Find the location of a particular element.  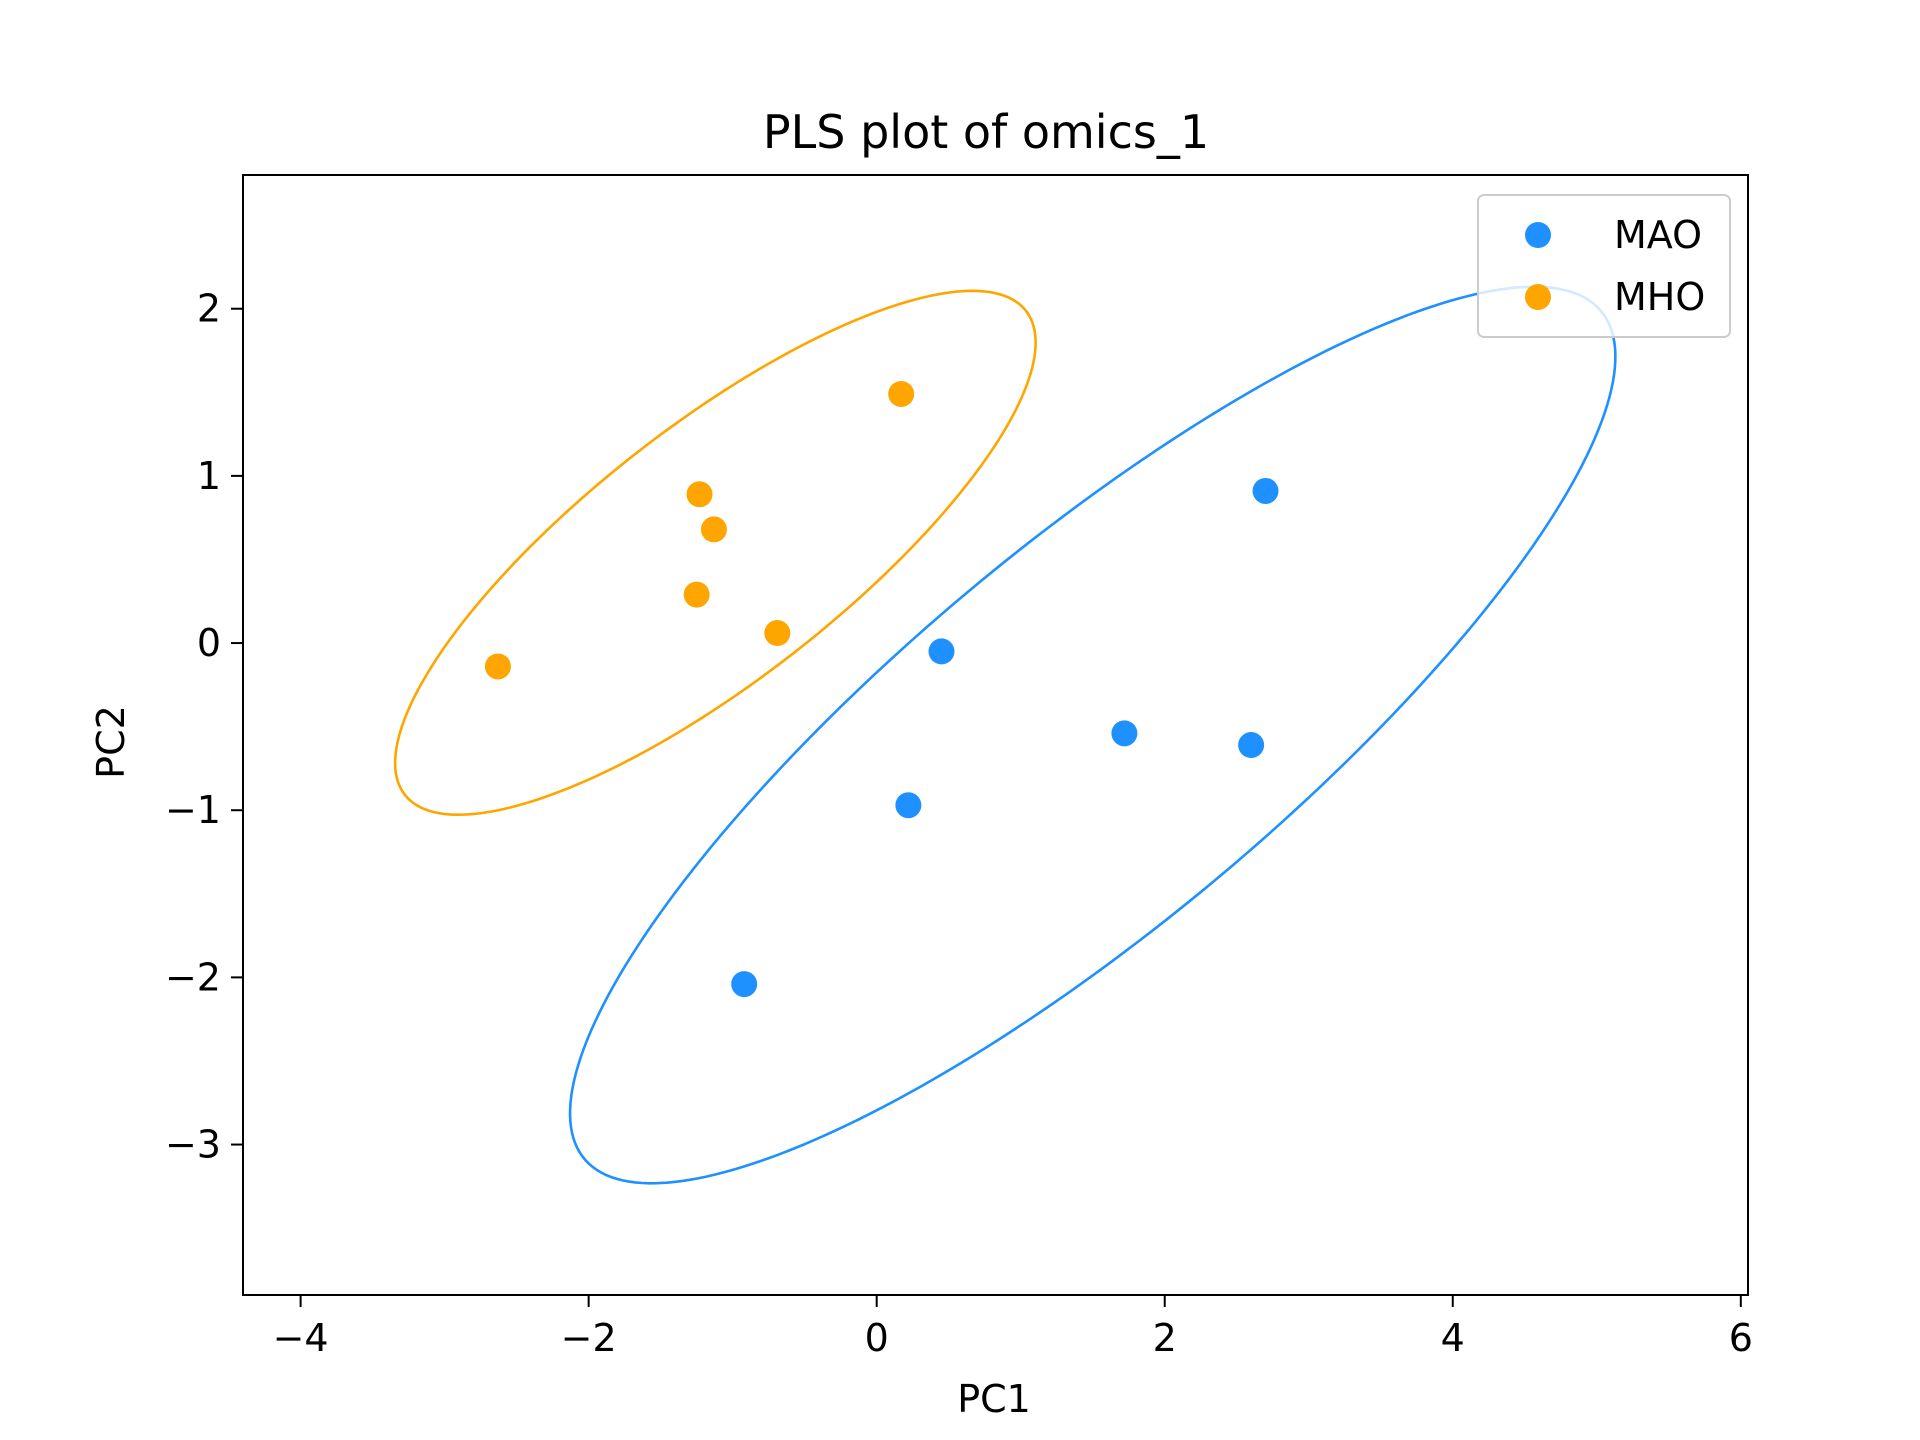

chart-title: PLS plot of omics_1 is located at coordinates (986, 132).